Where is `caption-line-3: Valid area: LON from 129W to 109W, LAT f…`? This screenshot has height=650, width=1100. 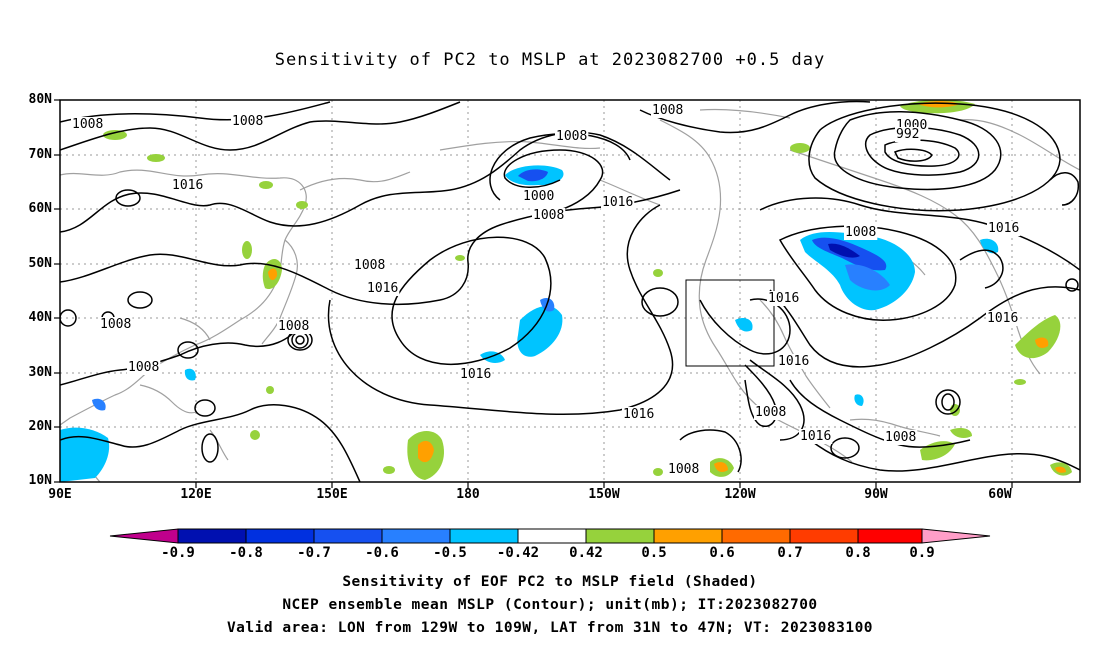 caption-line-3: Valid area: LON from 129W to 109W, LAT f… is located at coordinates (550, 628).